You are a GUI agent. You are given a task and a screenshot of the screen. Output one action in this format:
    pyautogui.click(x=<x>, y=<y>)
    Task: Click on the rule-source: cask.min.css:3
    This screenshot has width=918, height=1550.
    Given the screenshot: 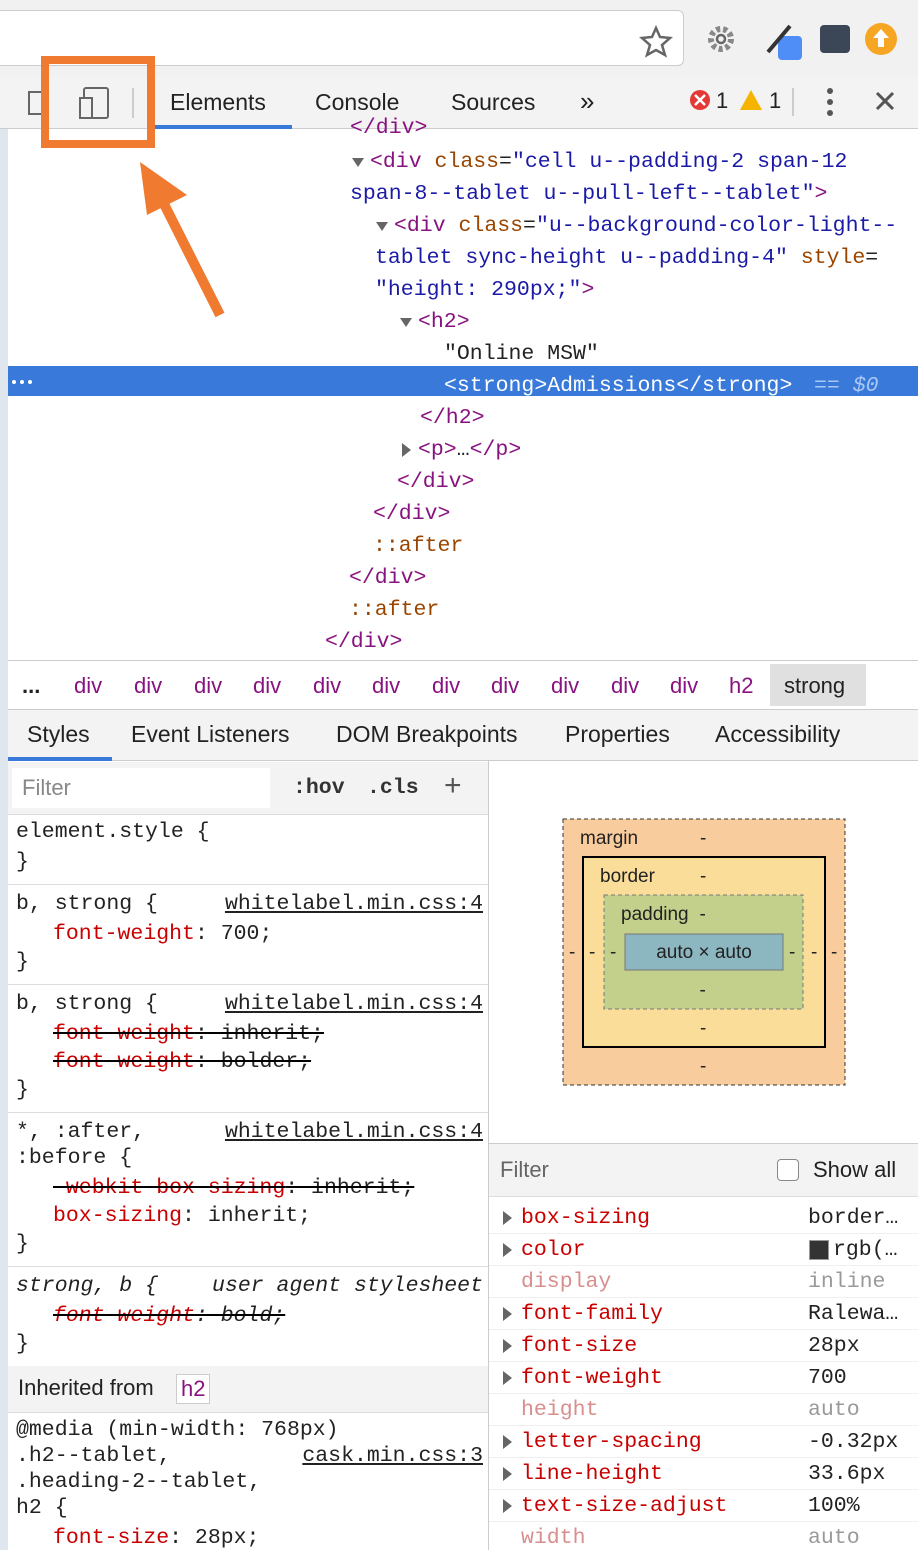 What is the action you would take?
    pyautogui.click(x=392, y=1456)
    